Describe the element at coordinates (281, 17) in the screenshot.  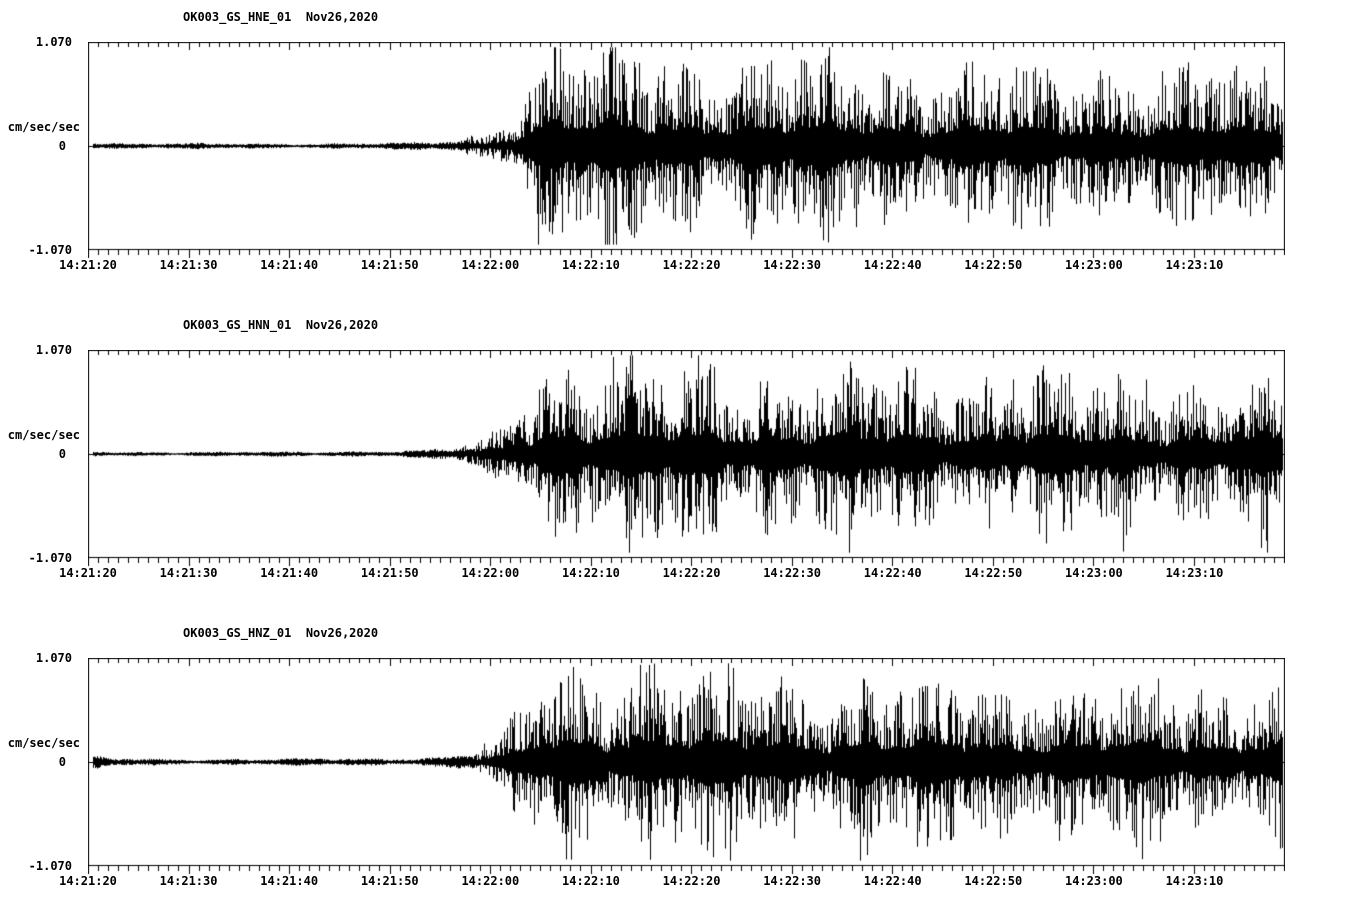
I see `chart-title: OK003_GS_HNE_01 Nov26,2020` at that location.